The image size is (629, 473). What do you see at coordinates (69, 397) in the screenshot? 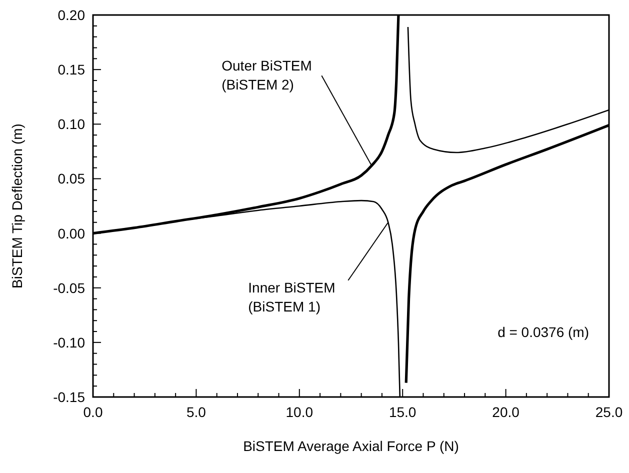
I see `y-tick-label: -0.15` at bounding box center [69, 397].